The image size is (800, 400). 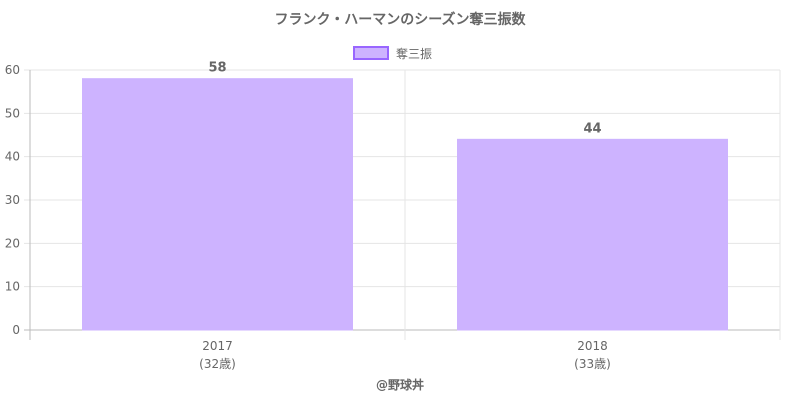 I want to click on legend-label: 奪三振, so click(x=414, y=53).